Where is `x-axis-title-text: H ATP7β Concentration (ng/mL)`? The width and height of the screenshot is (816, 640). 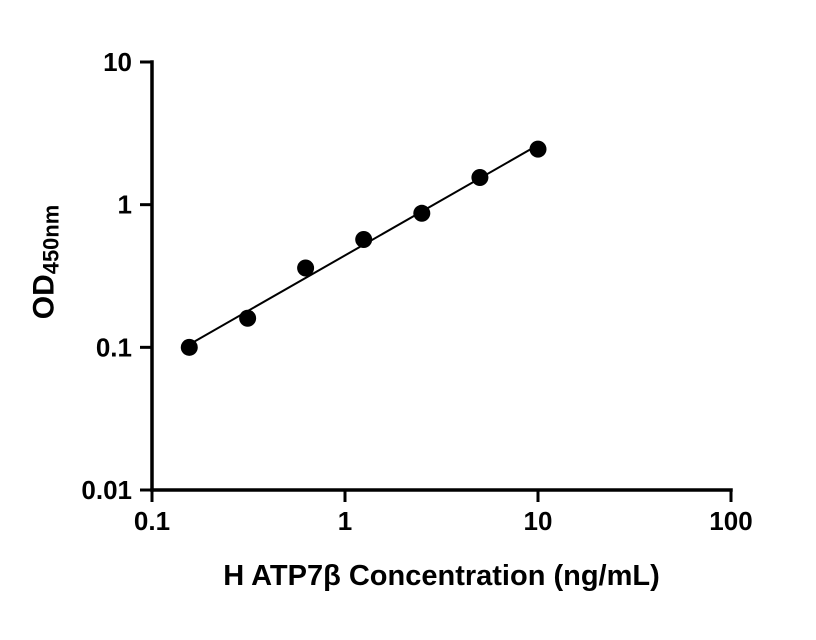 x-axis-title-text: H ATP7β Concentration (ng/mL) is located at coordinates (441, 576).